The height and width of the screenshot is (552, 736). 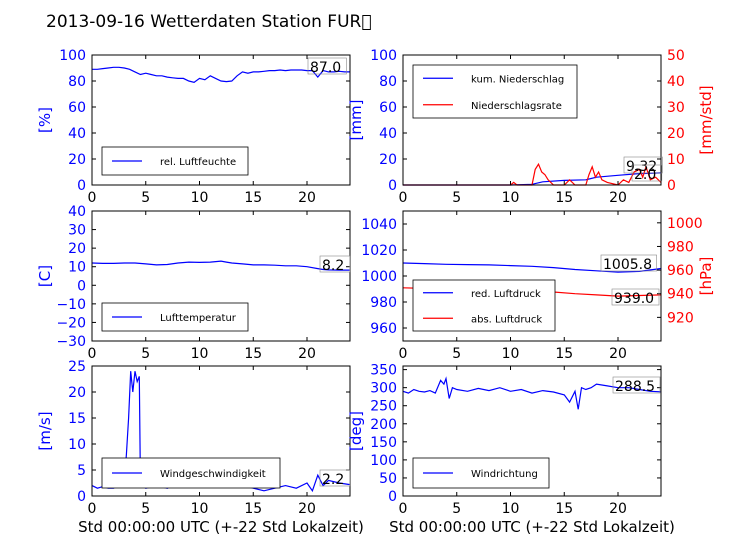 I want to click on y-axis-label: [%], so click(x=45, y=120).